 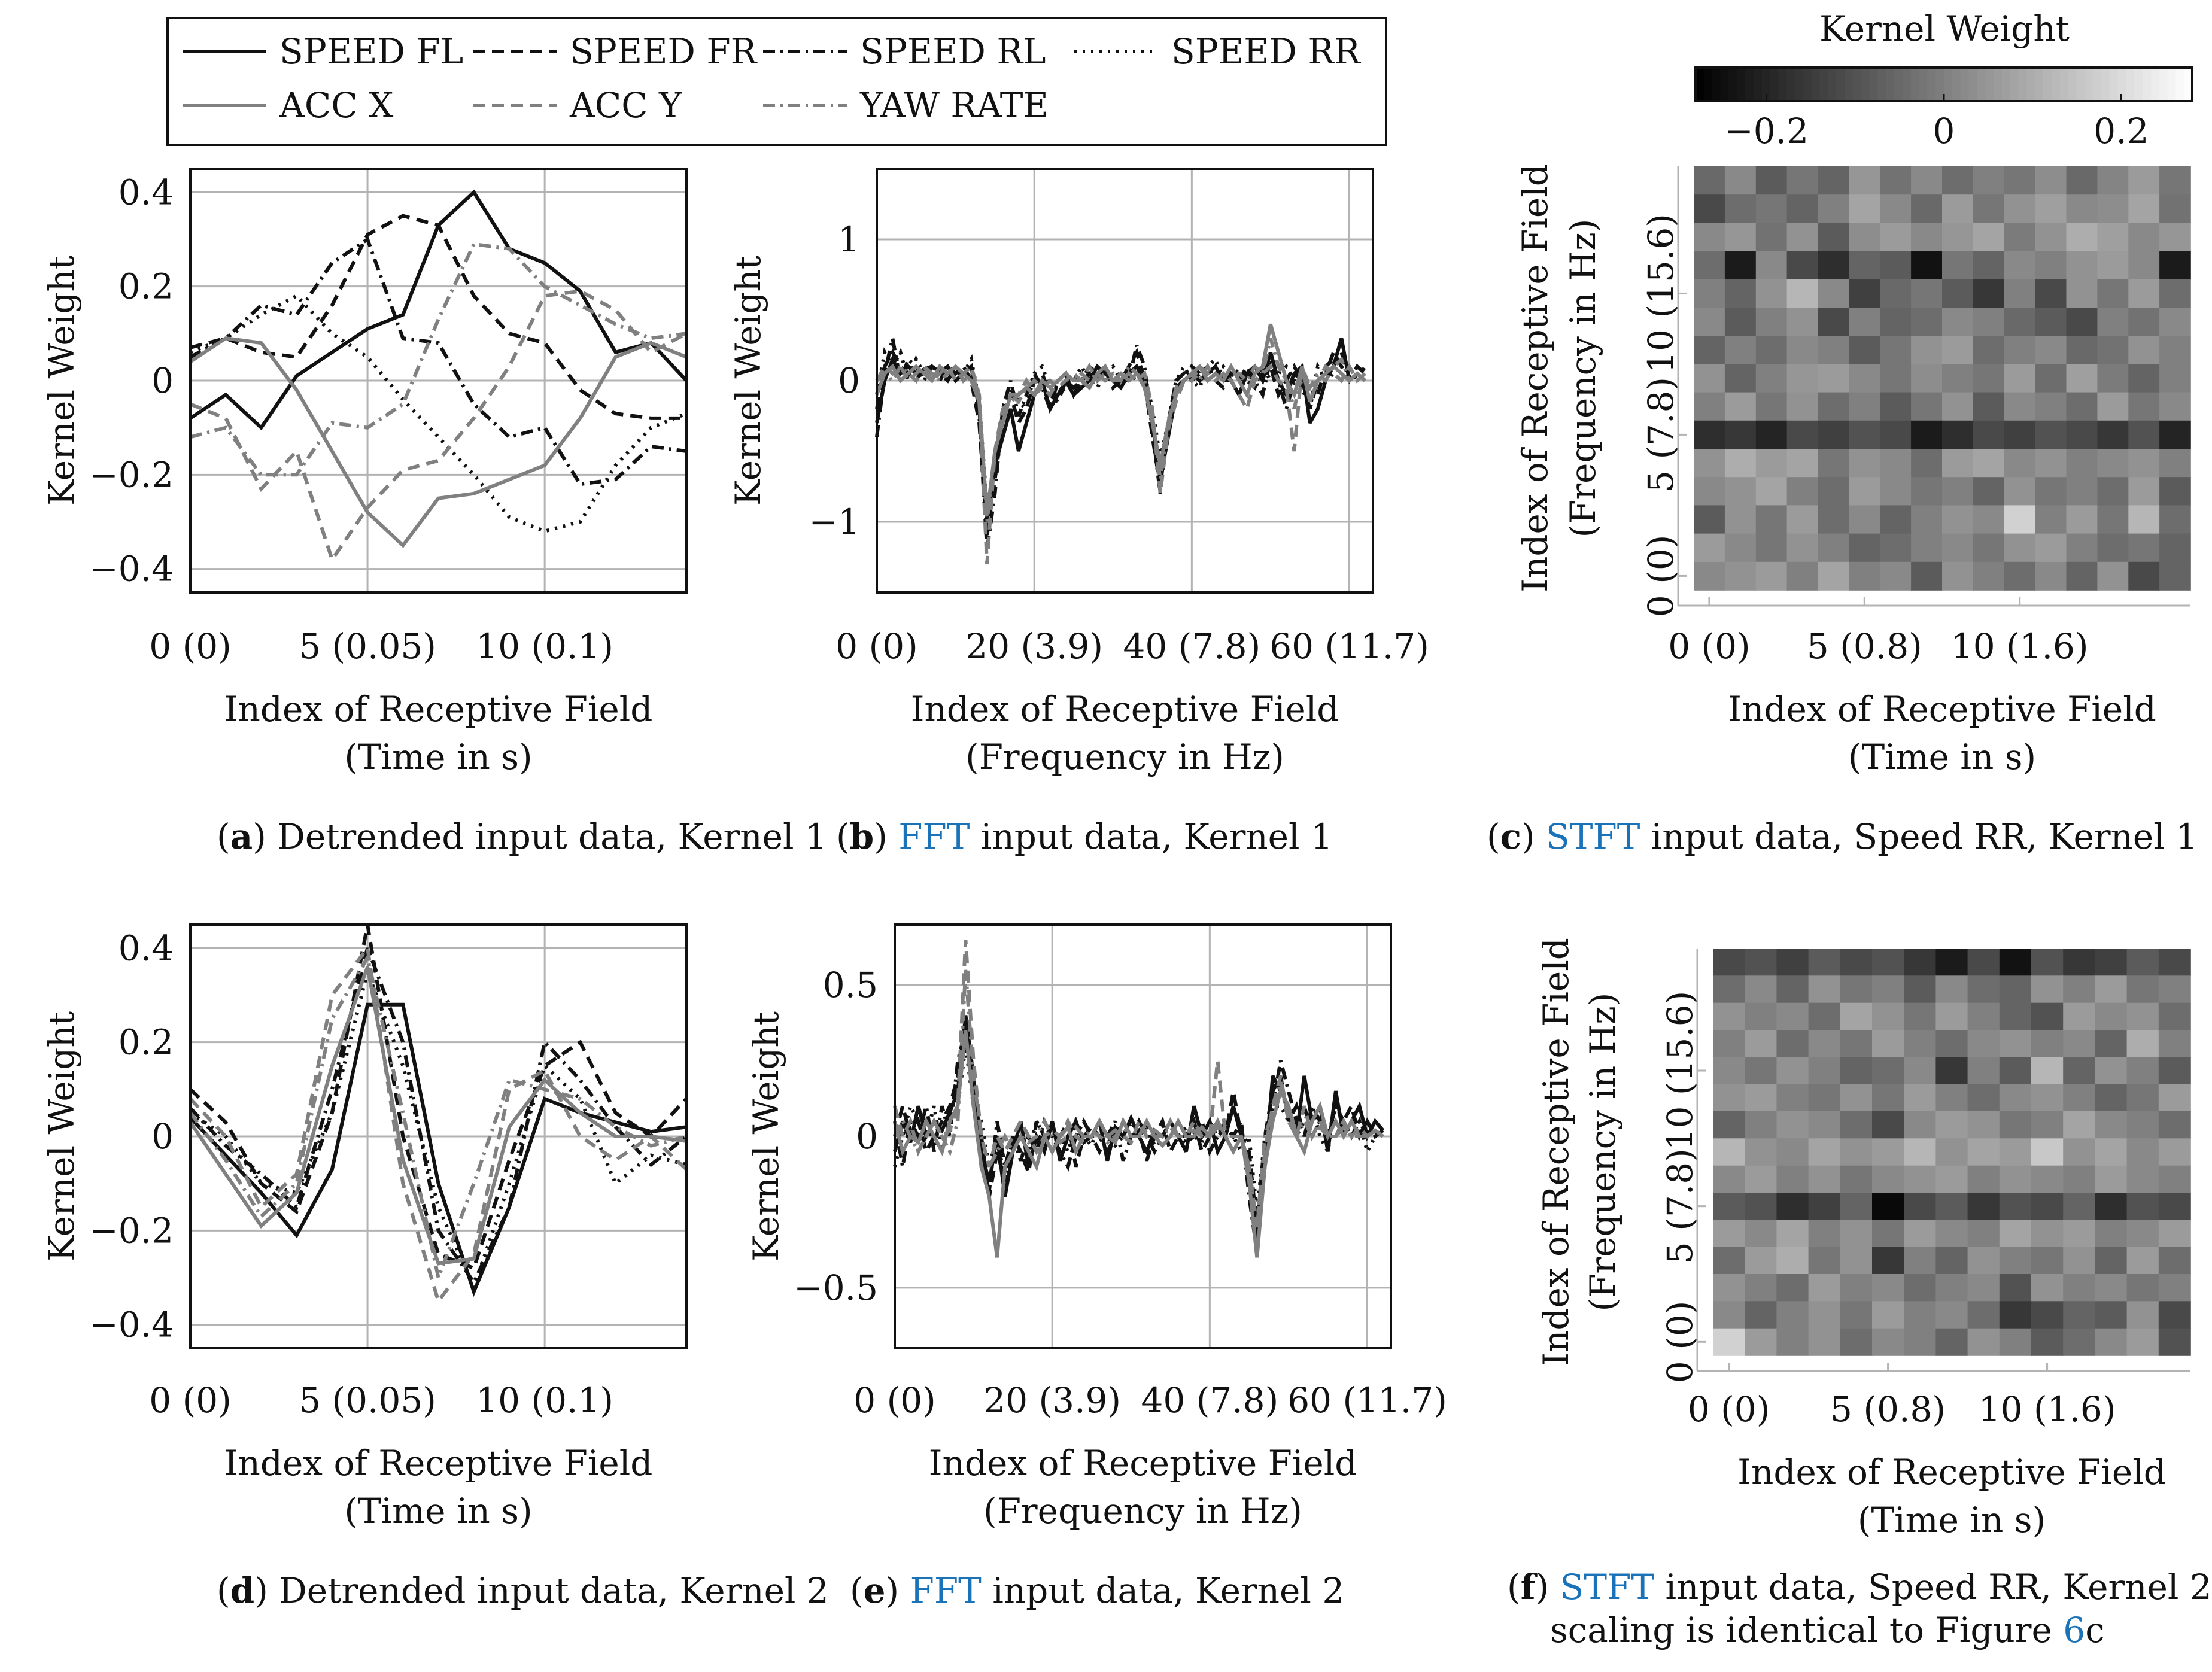 What do you see at coordinates (548, 1591) in the screenshot?
I see `caption-d-text: Detrended input data, Kernel 2` at bounding box center [548, 1591].